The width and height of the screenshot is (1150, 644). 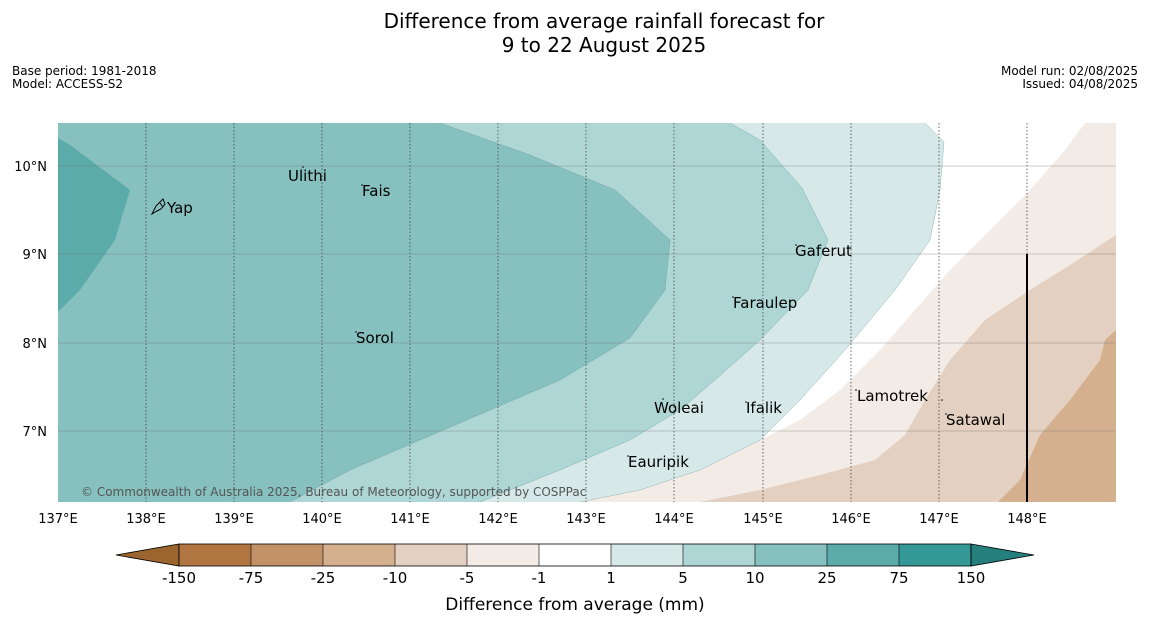 I want to click on colorbar-dividers, so click(x=575, y=555).